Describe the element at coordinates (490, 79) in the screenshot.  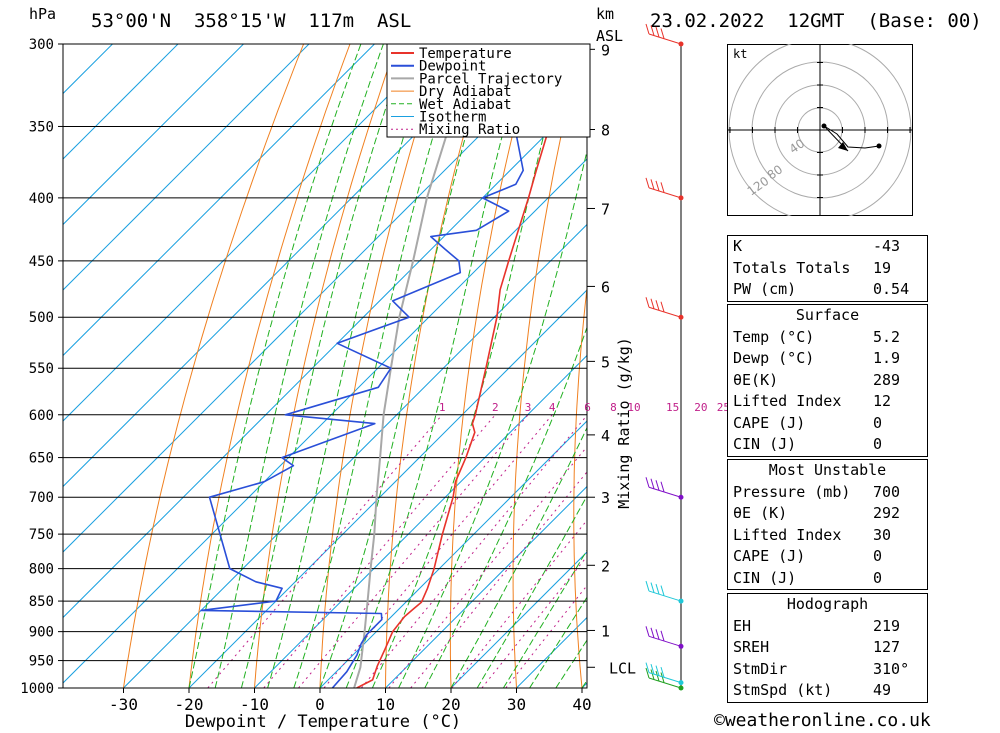
I see `legend-entry: Parcel Trajectory` at that location.